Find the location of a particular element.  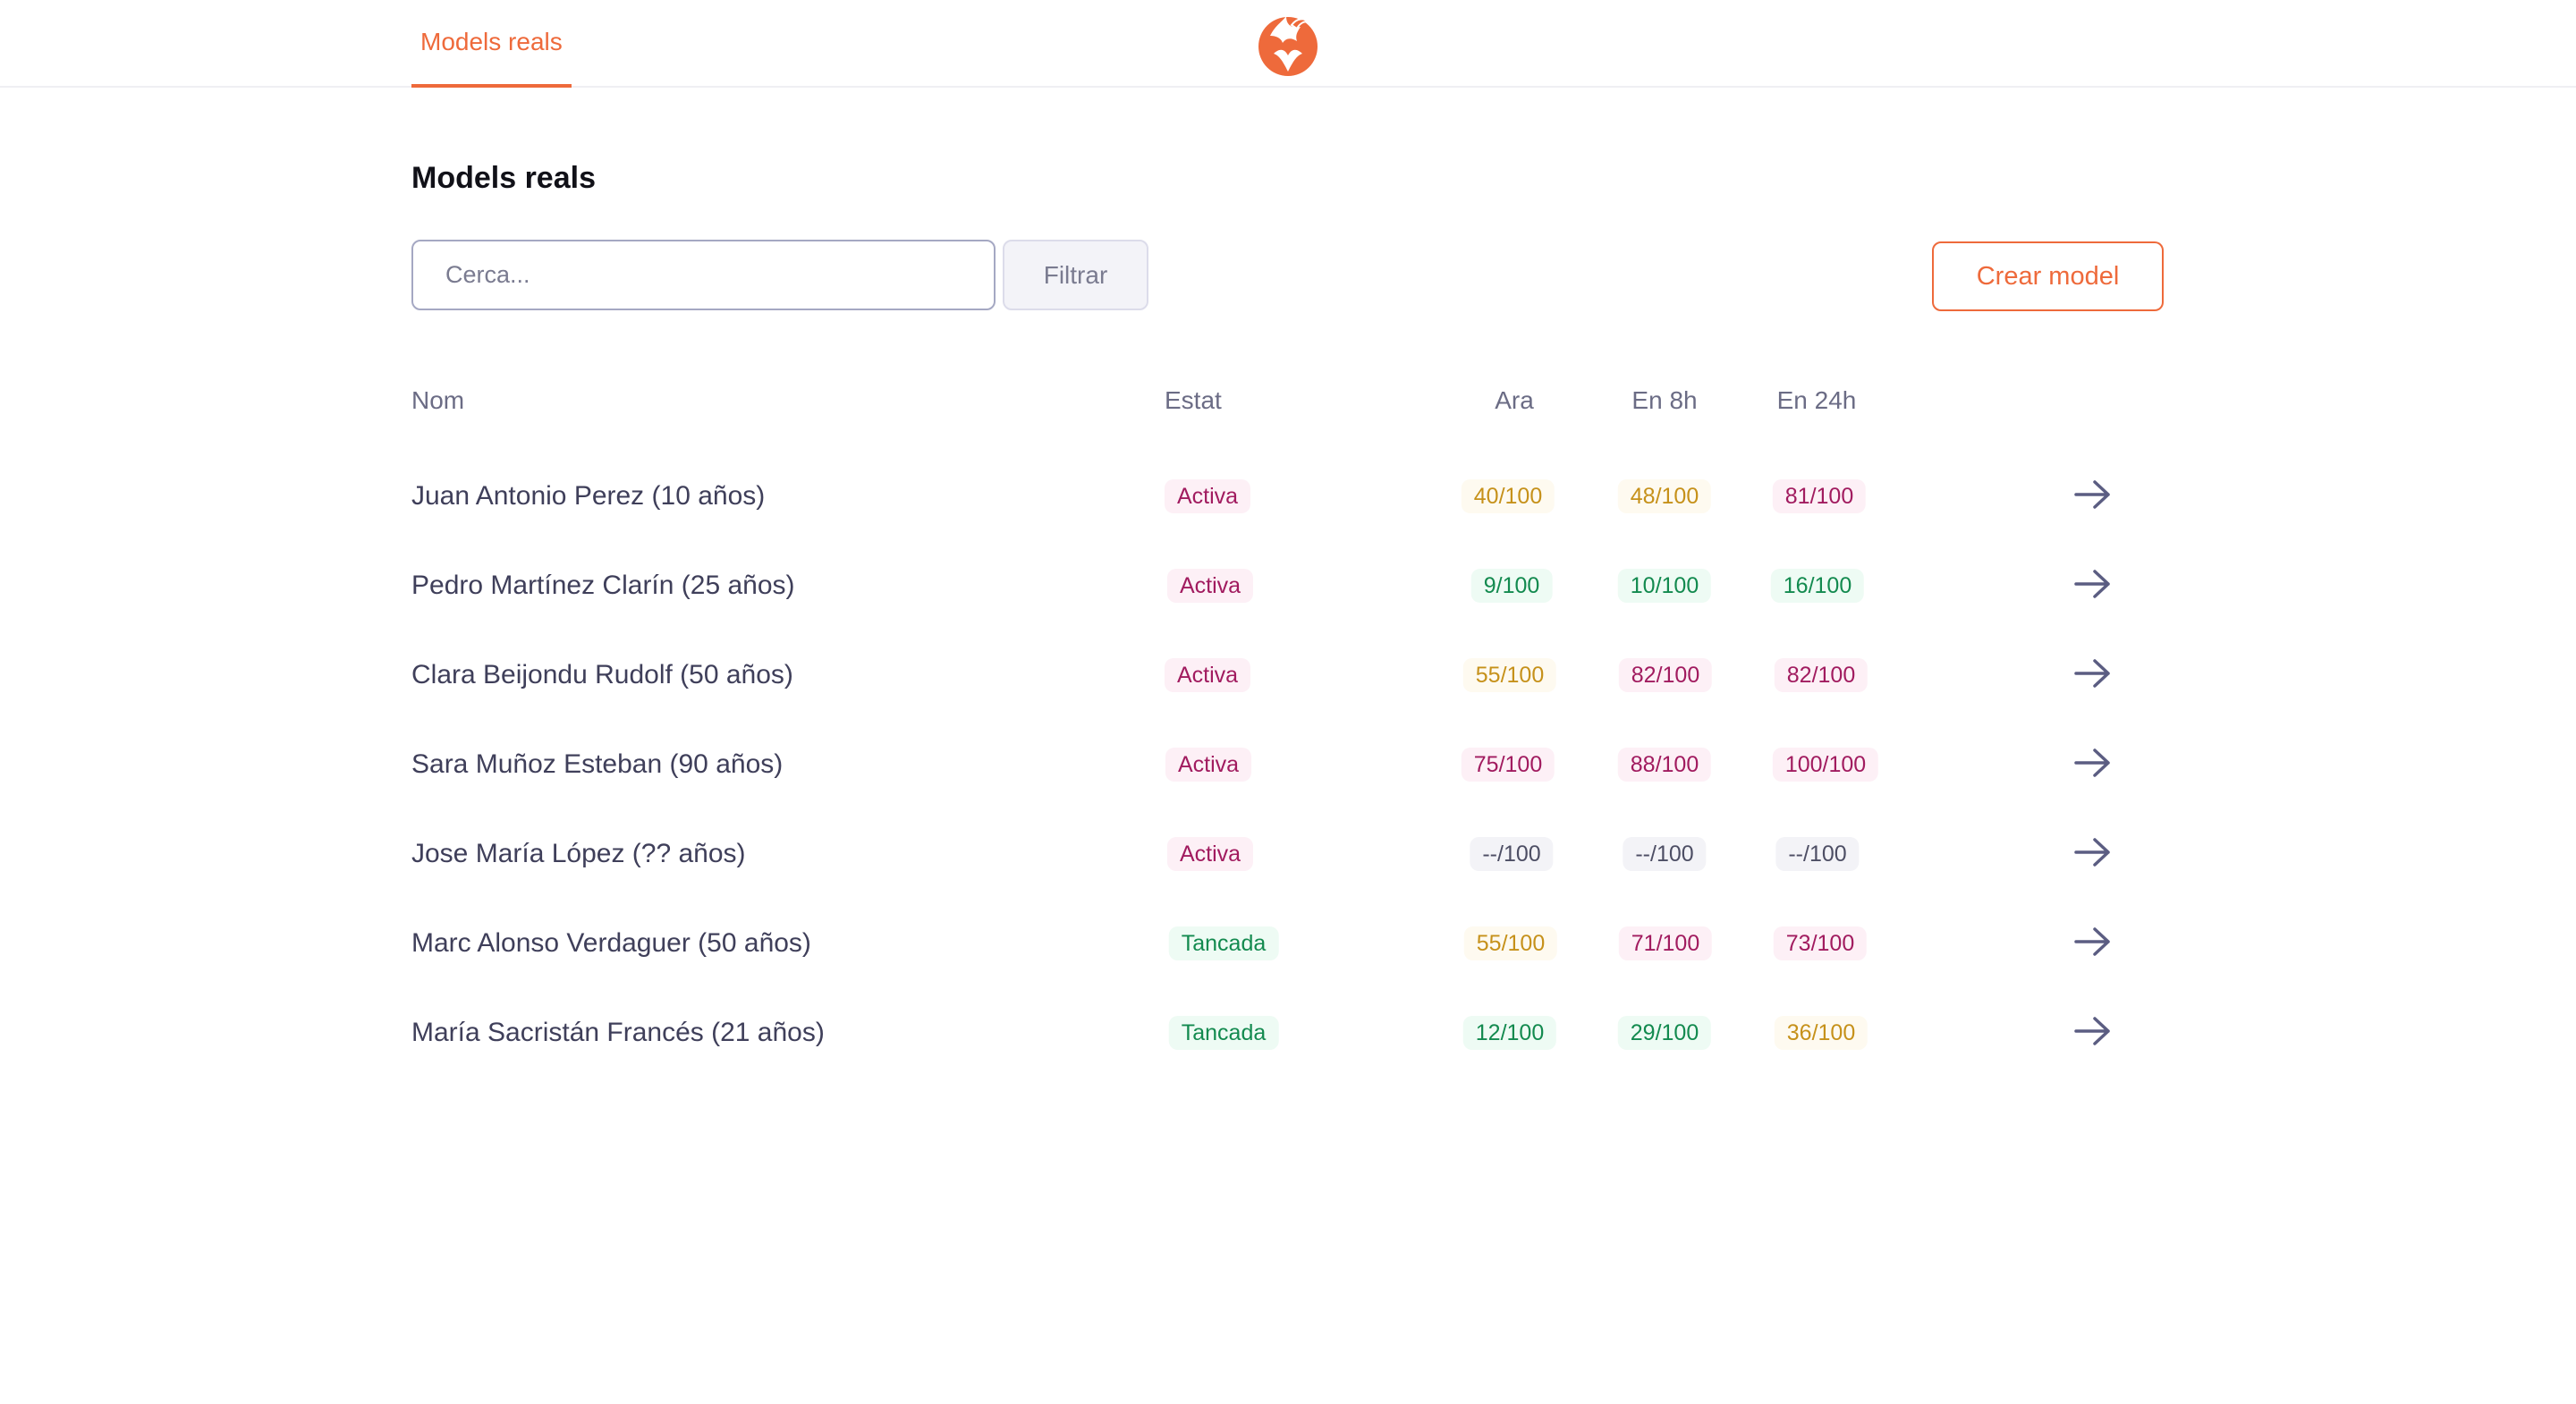

model-name: Juan Antonio Perez (10 años) is located at coordinates (588, 496).